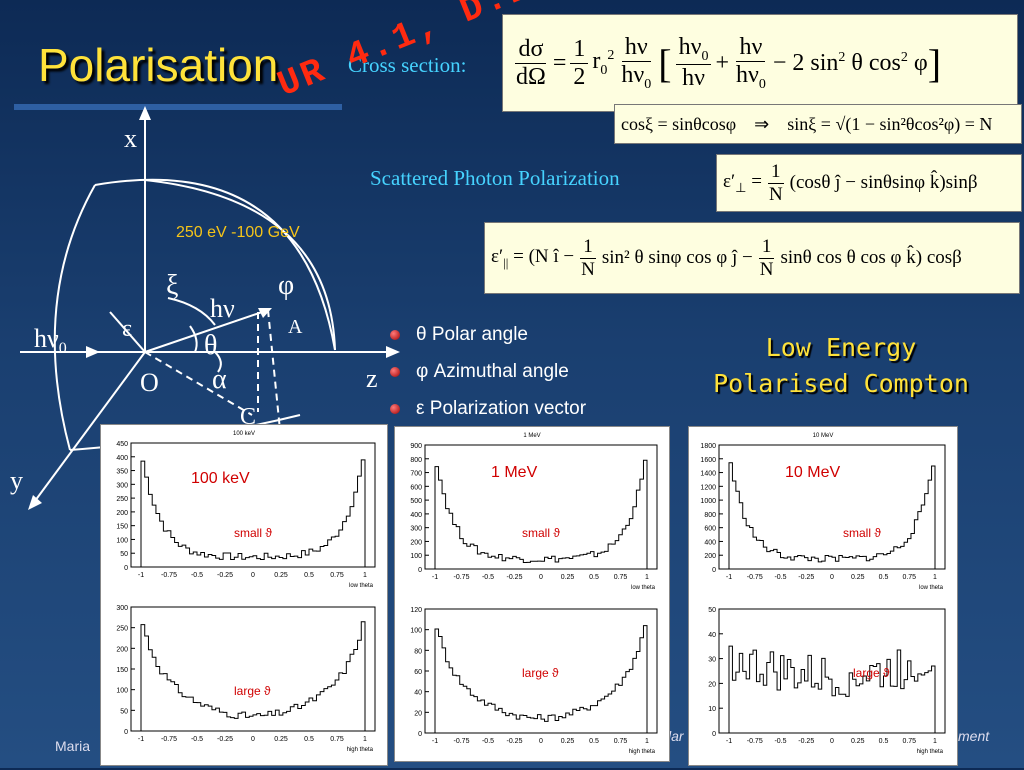 The image size is (1024, 770). I want to click on y-tick-label: 120, so click(416, 610).